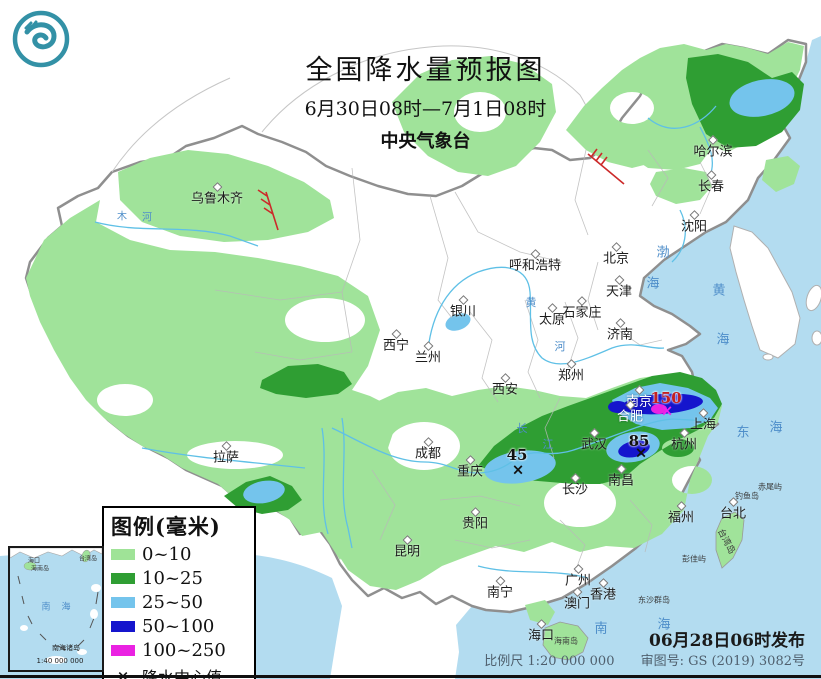 The height and width of the screenshot is (679, 821). I want to click on legend-item-label: 50~100, so click(178, 626).